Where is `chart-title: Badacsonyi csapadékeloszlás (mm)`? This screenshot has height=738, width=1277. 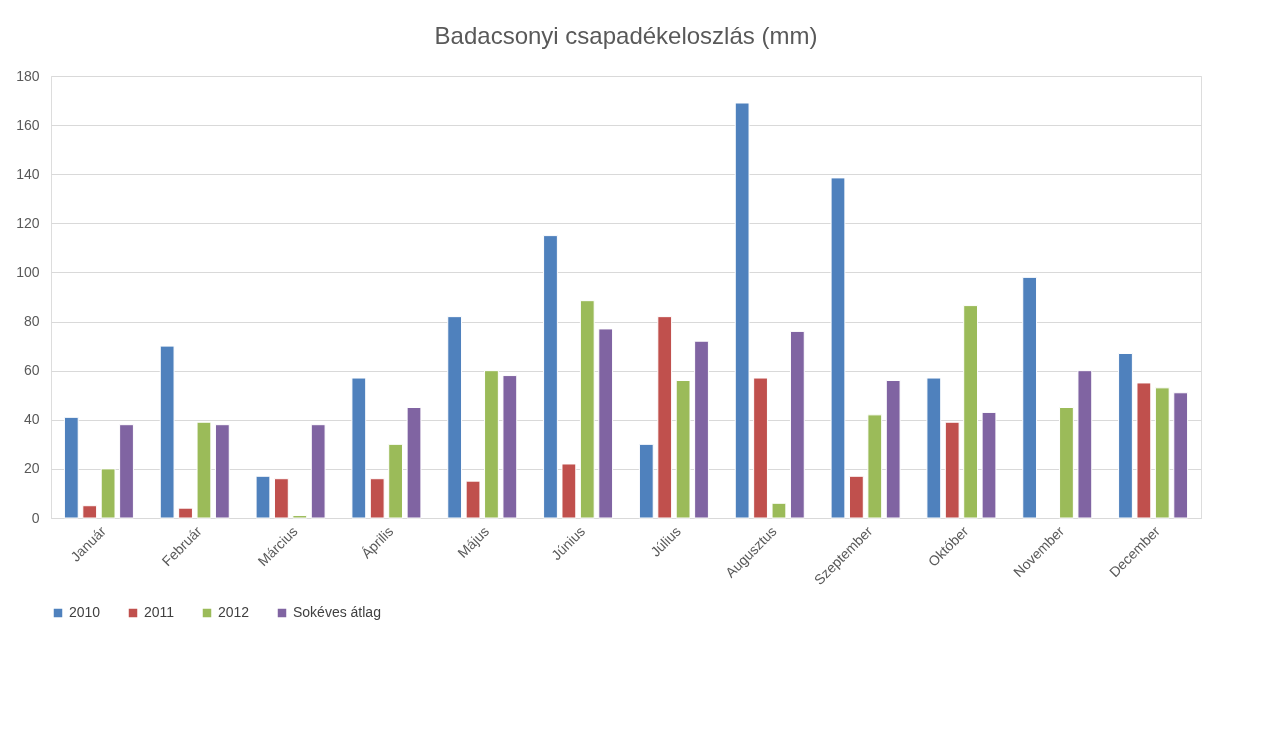
chart-title: Badacsonyi csapadékeloszlás (mm) is located at coordinates (626, 35).